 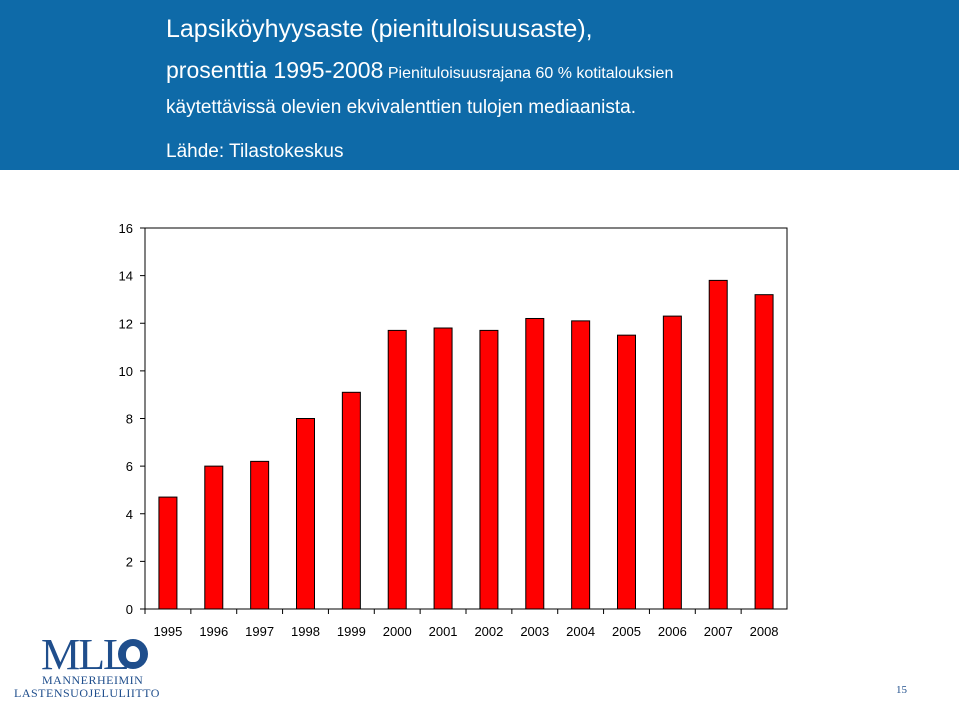 I want to click on y-tick-label: 12, so click(x=126, y=323).